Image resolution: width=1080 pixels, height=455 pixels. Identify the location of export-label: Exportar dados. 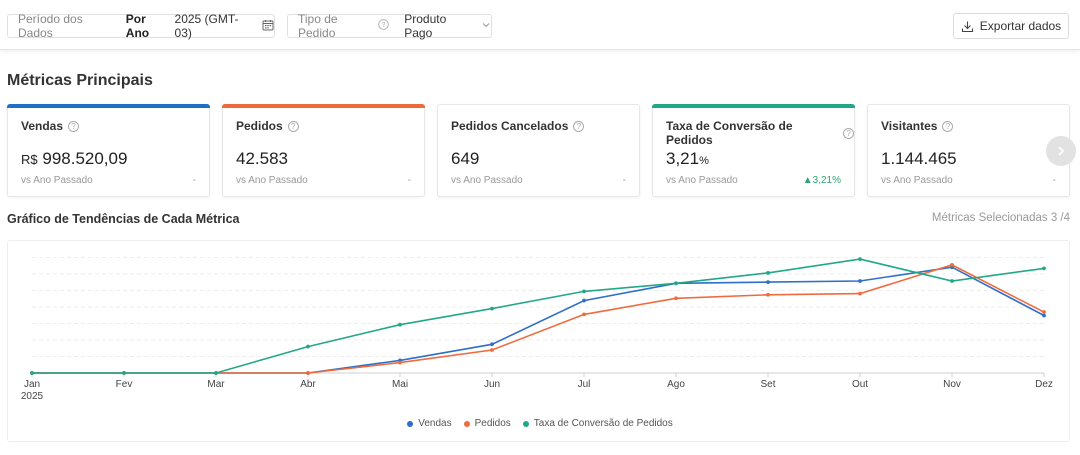
(1020, 26).